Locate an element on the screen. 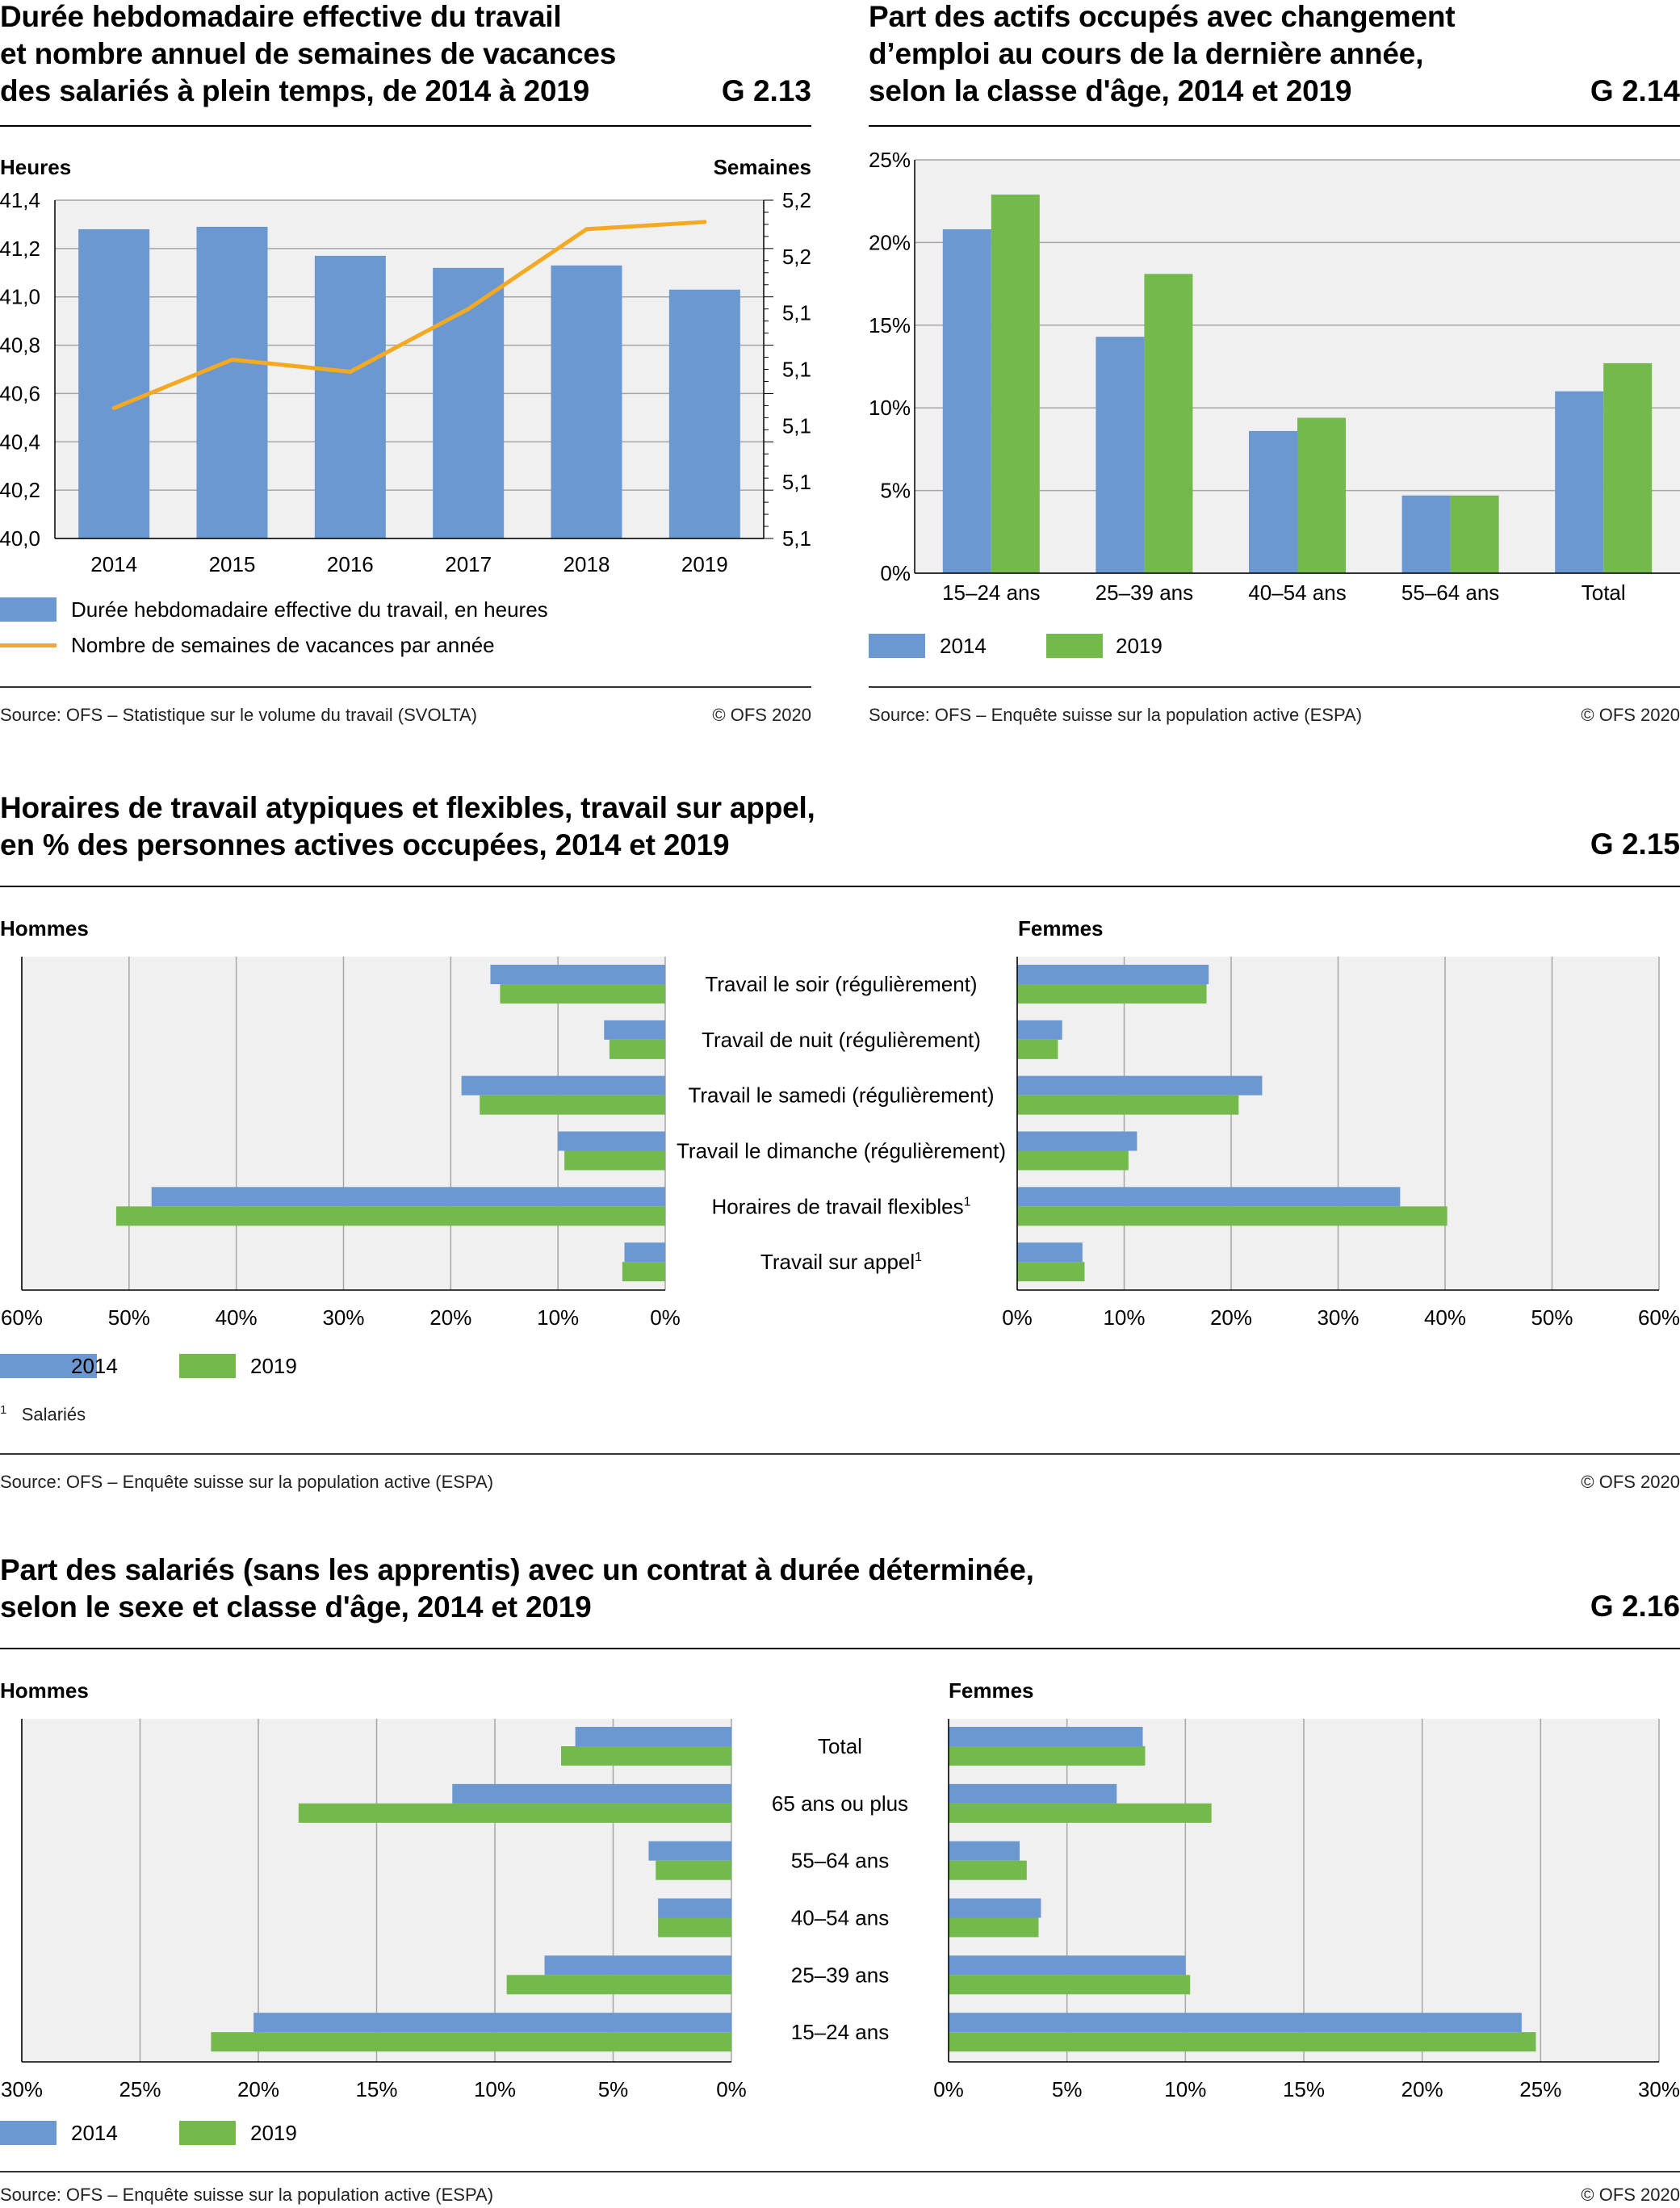 The image size is (1680, 2208). category-label: Travail le soir (régulièrement) is located at coordinates (841, 984).